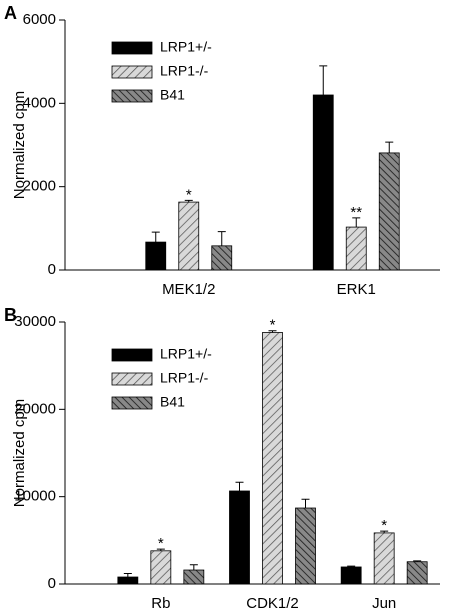 This screenshot has width=450, height=615. Describe the element at coordinates (35, 408) in the screenshot. I see `y-tick-label: 20000` at that location.